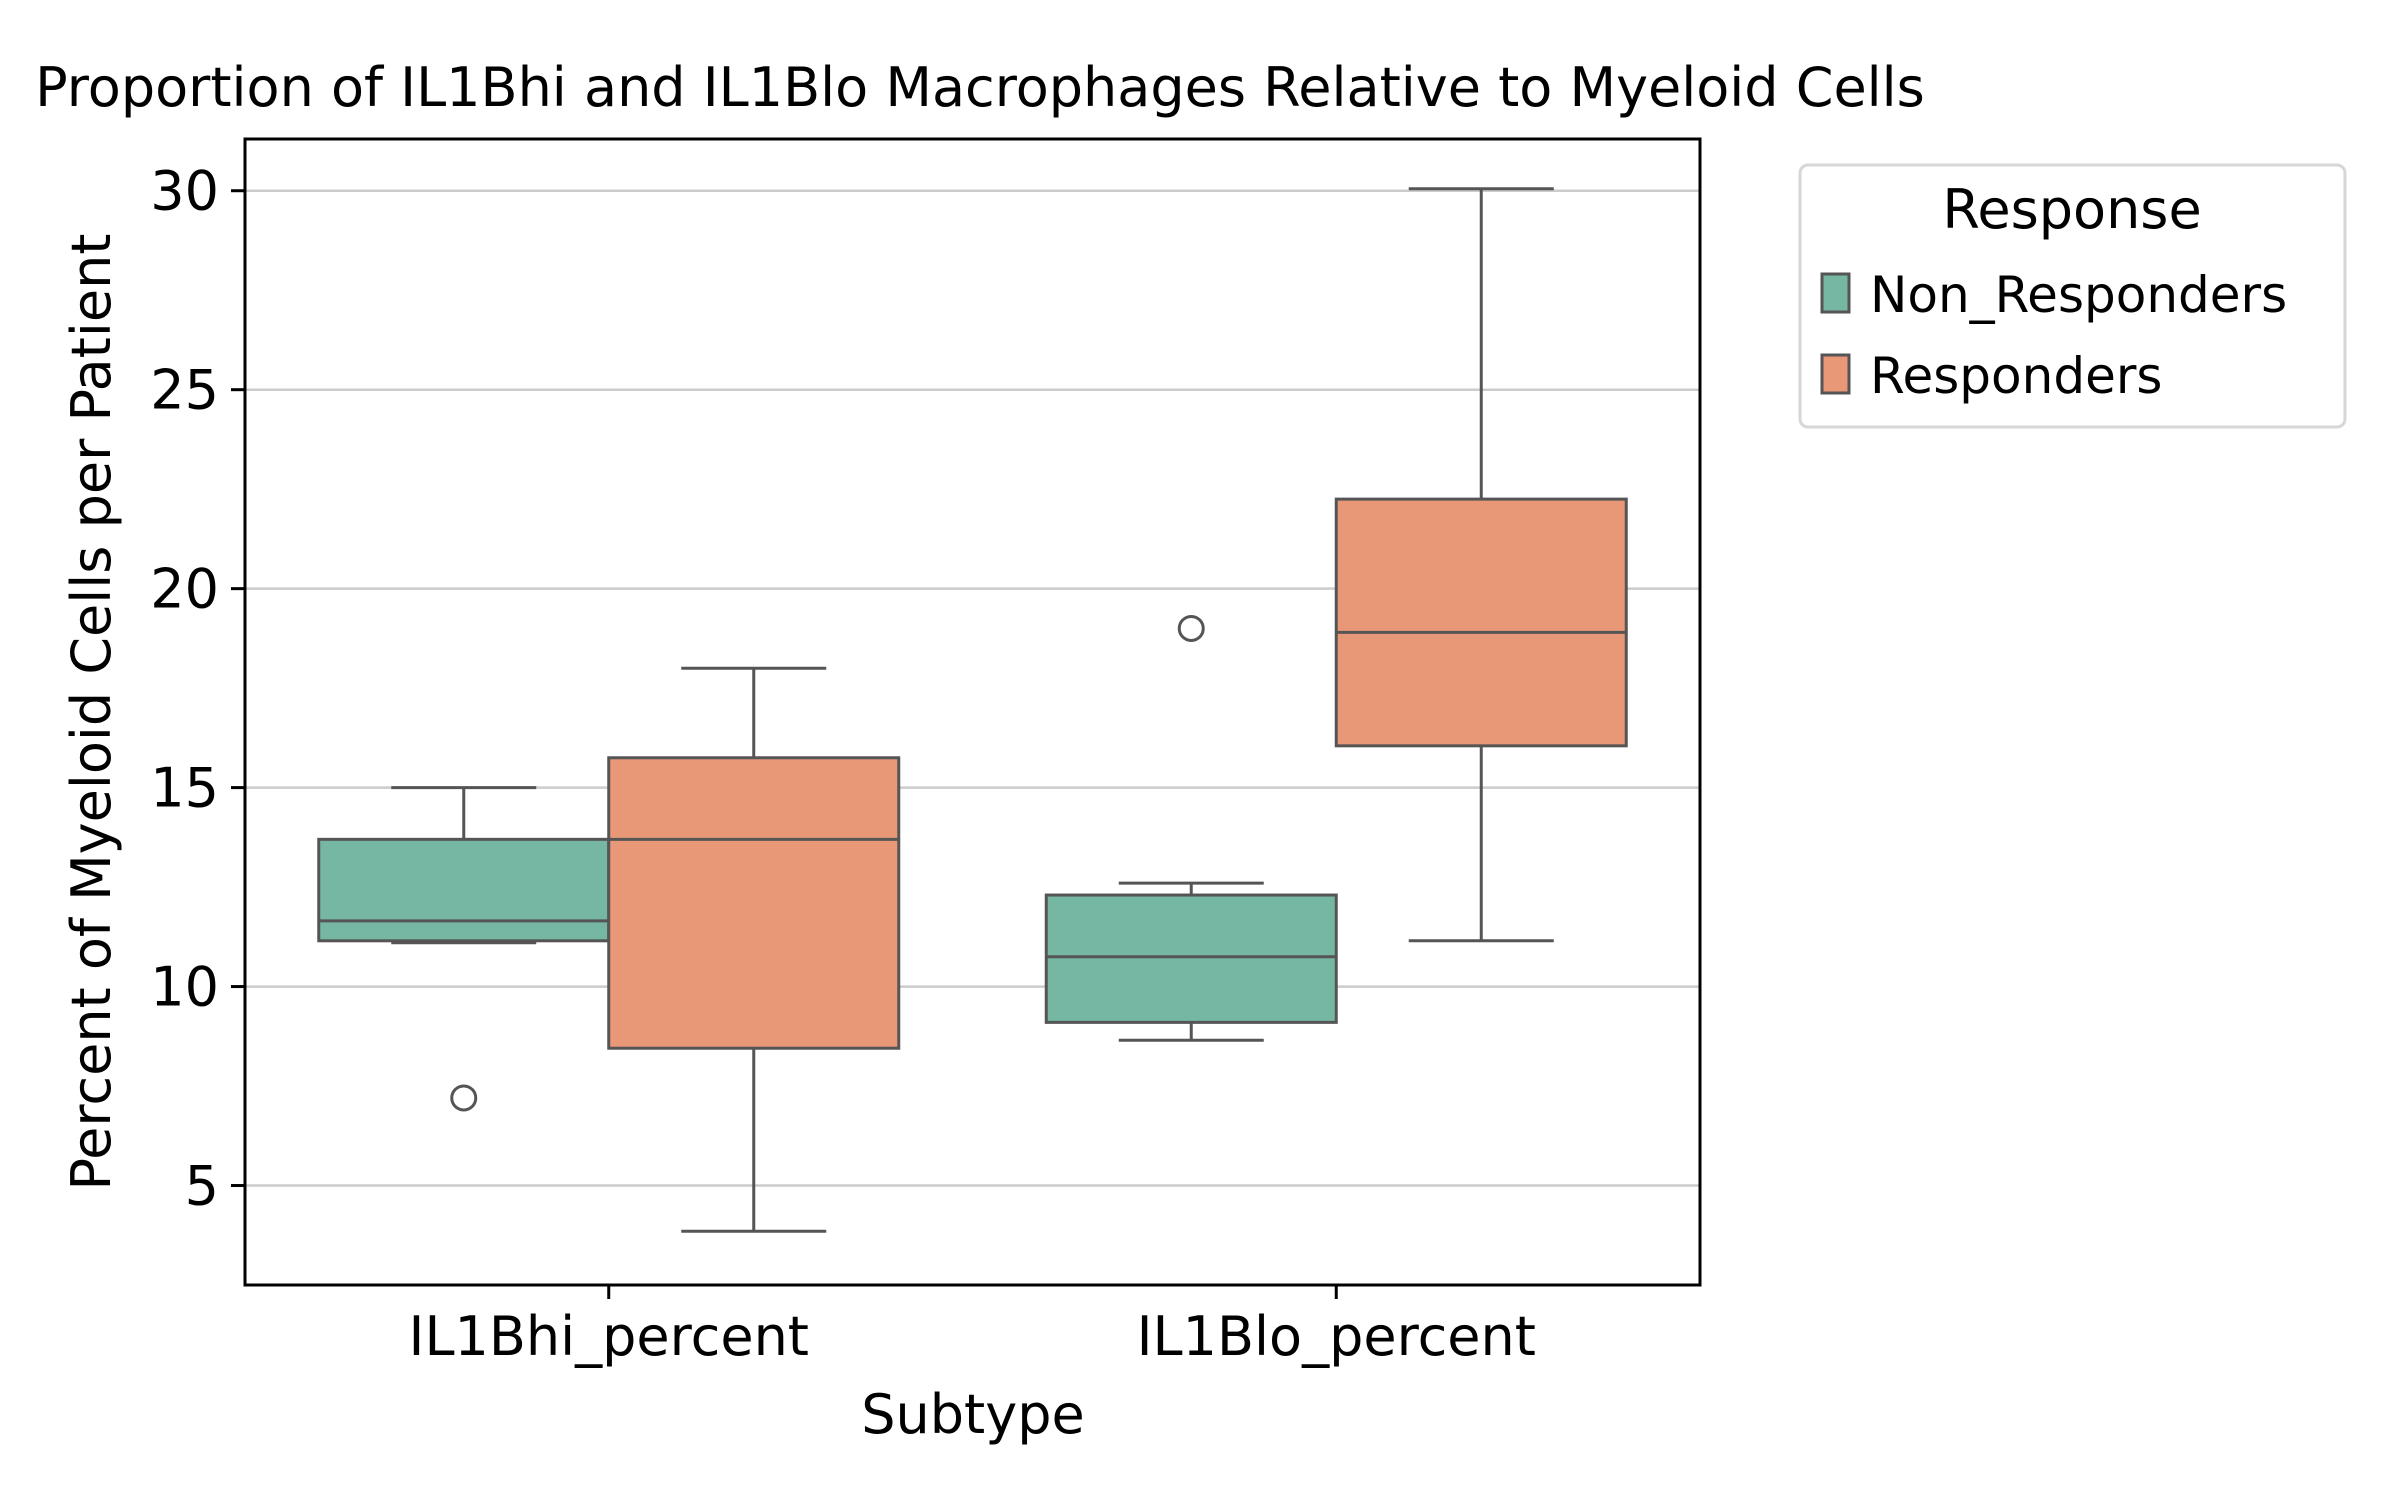 This screenshot has height=1500, width=2400. What do you see at coordinates (184, 987) in the screenshot?
I see `y-tick-label: 10` at bounding box center [184, 987].